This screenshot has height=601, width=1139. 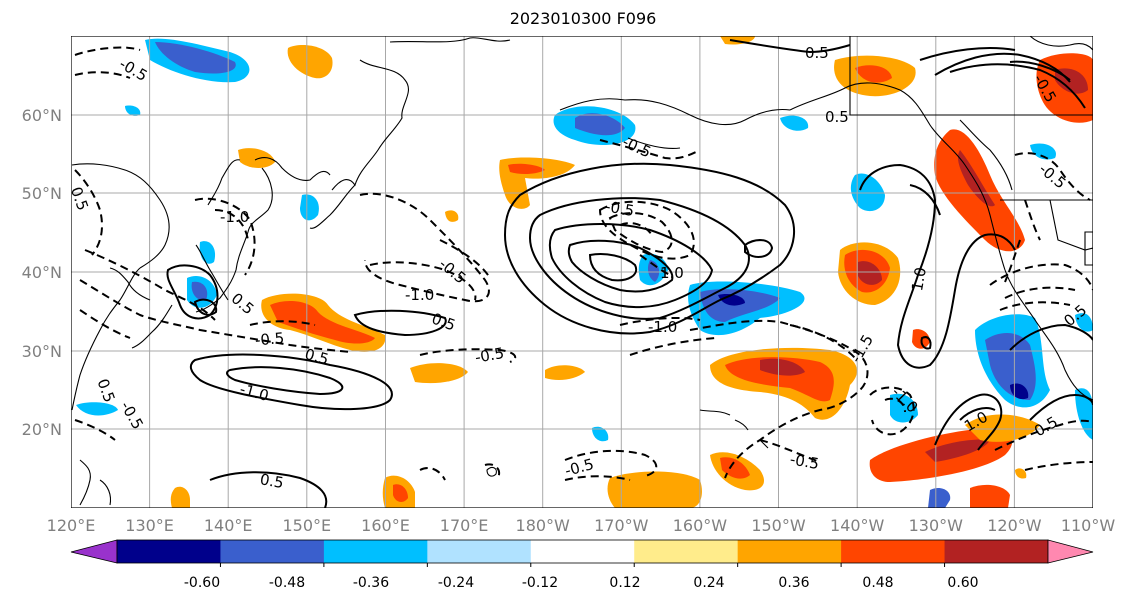 What do you see at coordinates (1070, 551) in the screenshot?
I see `colorbar-high-extension` at bounding box center [1070, 551].